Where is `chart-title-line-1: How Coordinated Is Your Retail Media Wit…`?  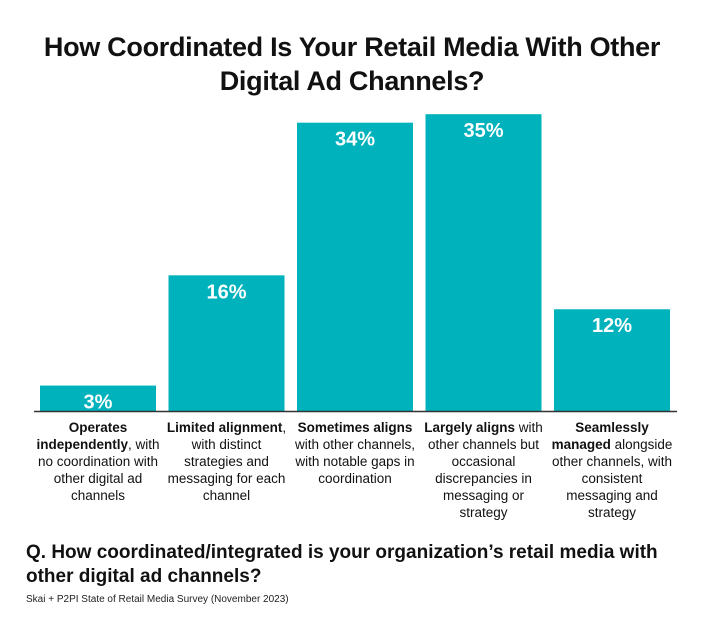 chart-title-line-1: How Coordinated Is Your Retail Media Wit… is located at coordinates (352, 47).